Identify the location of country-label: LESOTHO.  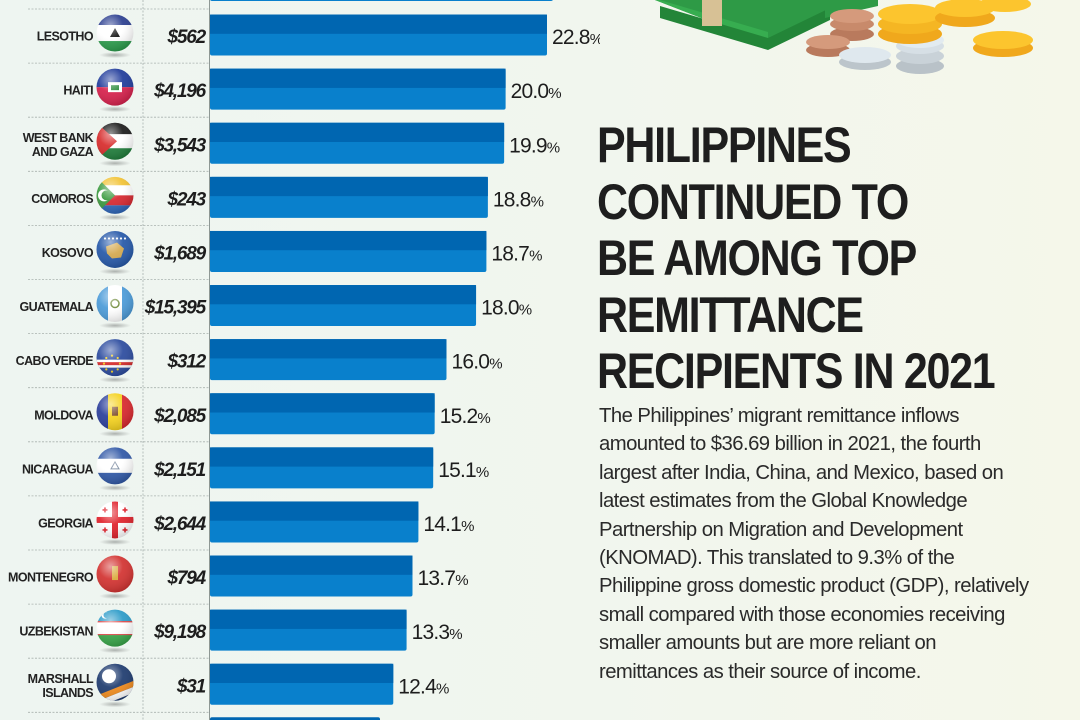
(65, 37).